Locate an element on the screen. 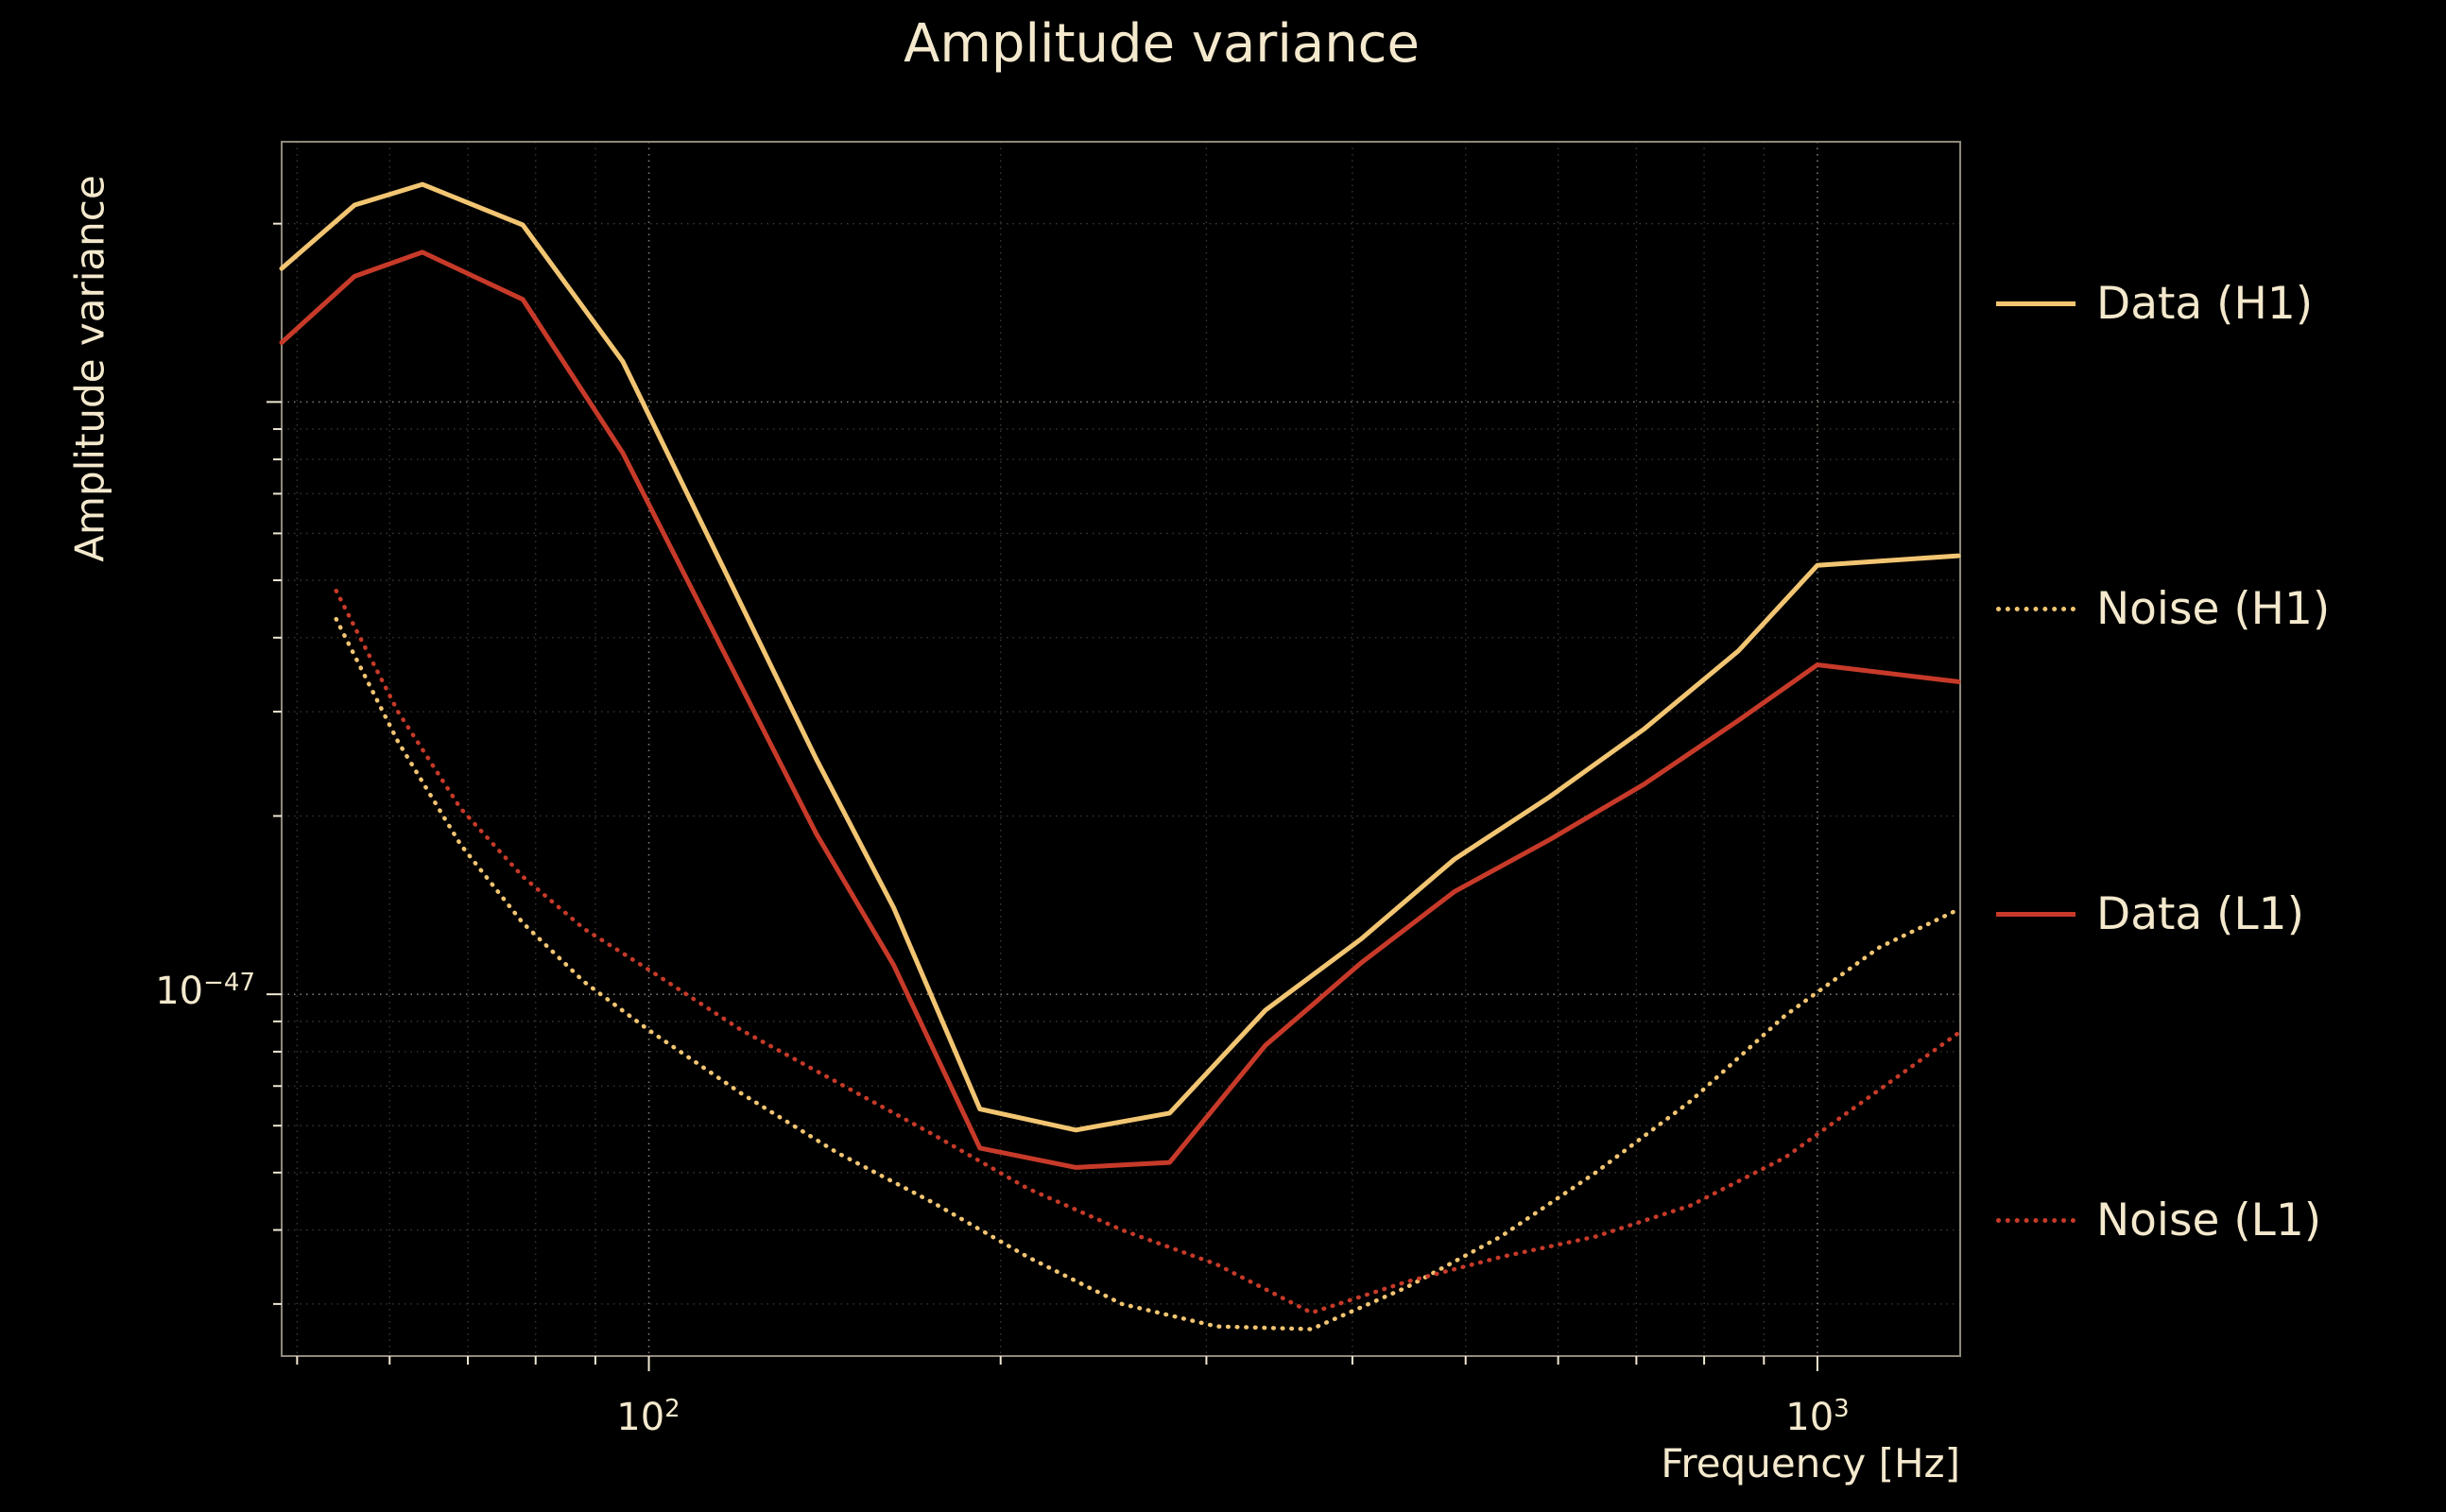 Image resolution: width=2446 pixels, height=1512 pixels. x-tick-label-1000: 10³ is located at coordinates (1817, 1416).